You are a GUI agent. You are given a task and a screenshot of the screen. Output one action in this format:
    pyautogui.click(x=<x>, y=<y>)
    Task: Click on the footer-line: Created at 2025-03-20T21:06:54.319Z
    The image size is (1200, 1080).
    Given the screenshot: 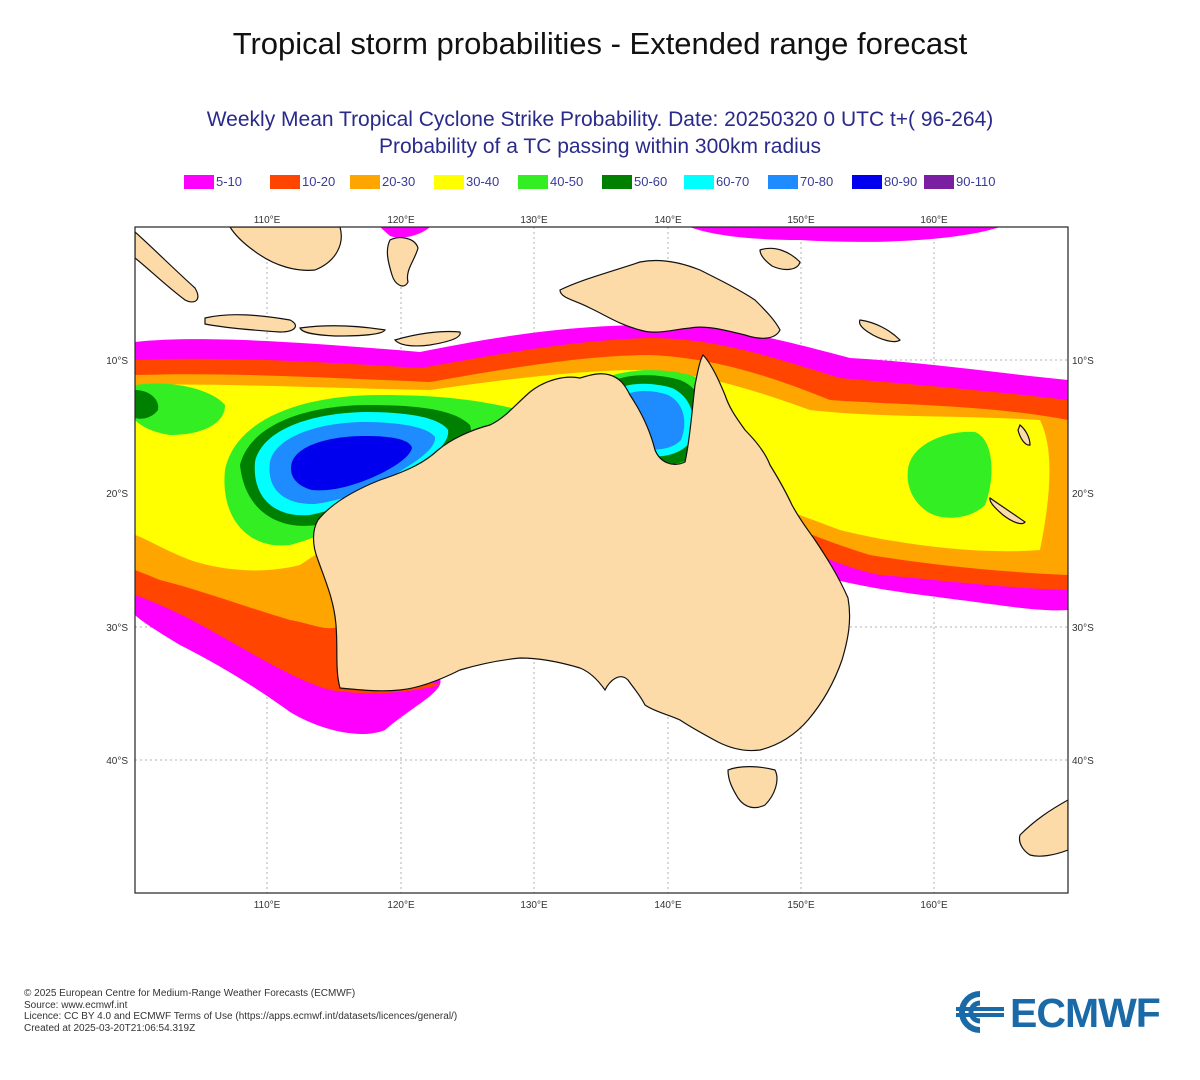 What is the action you would take?
    pyautogui.click(x=110, y=1028)
    